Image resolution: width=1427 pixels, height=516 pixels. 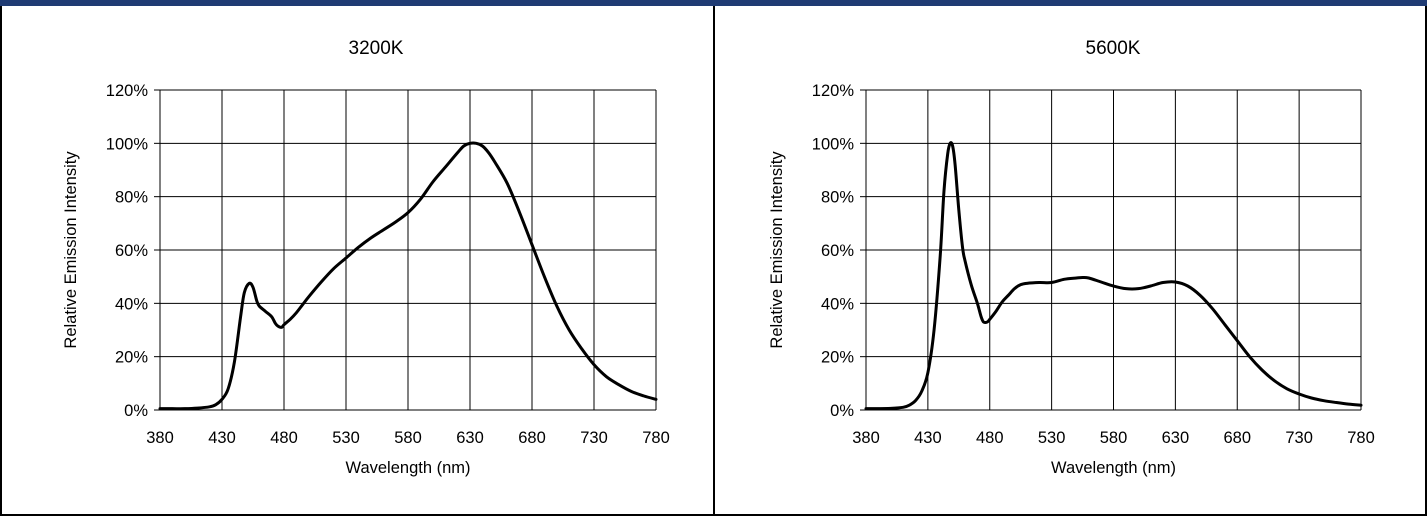 What do you see at coordinates (376, 48) in the screenshot?
I see `chart-title: 3200K` at bounding box center [376, 48].